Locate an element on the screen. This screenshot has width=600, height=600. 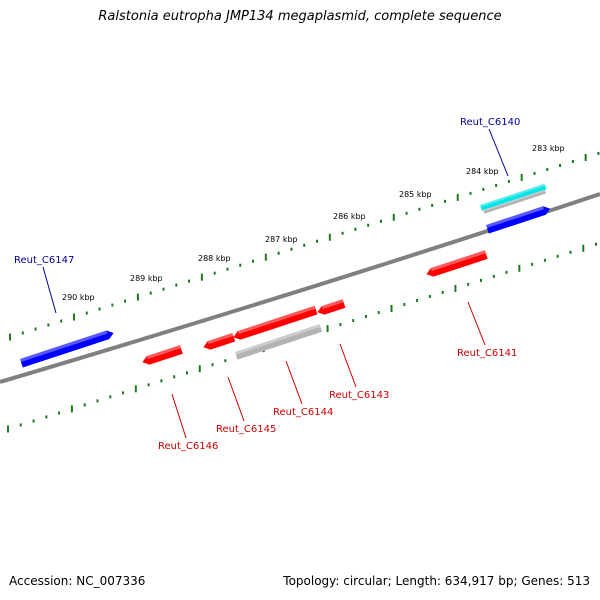
feature-bar-c6140-highlight is located at coordinates (514, 200).